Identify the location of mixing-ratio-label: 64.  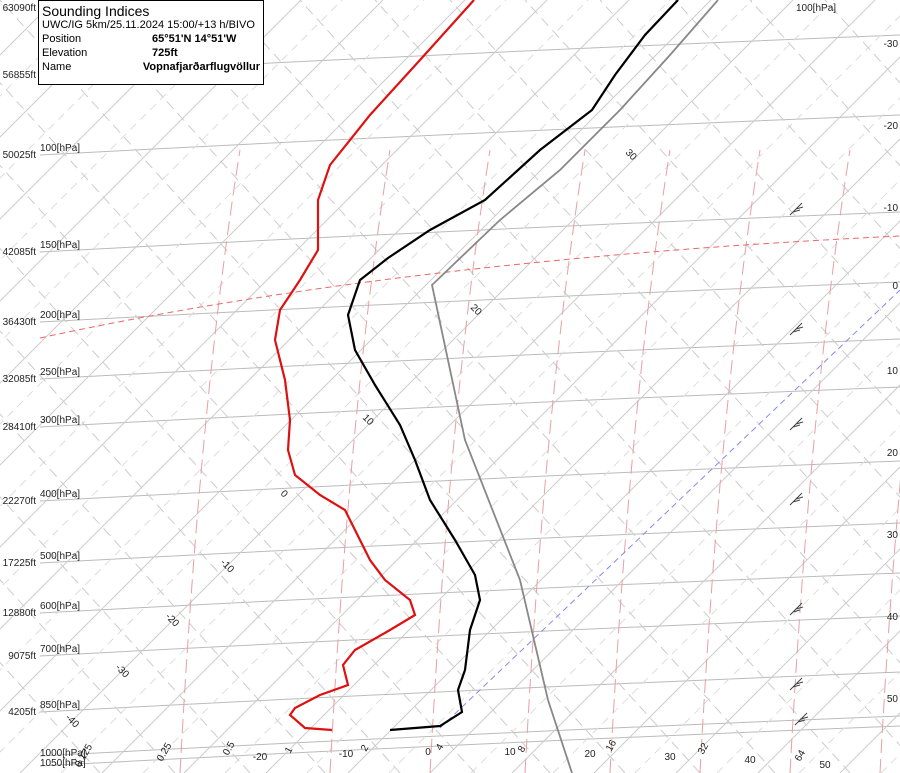
(800, 756).